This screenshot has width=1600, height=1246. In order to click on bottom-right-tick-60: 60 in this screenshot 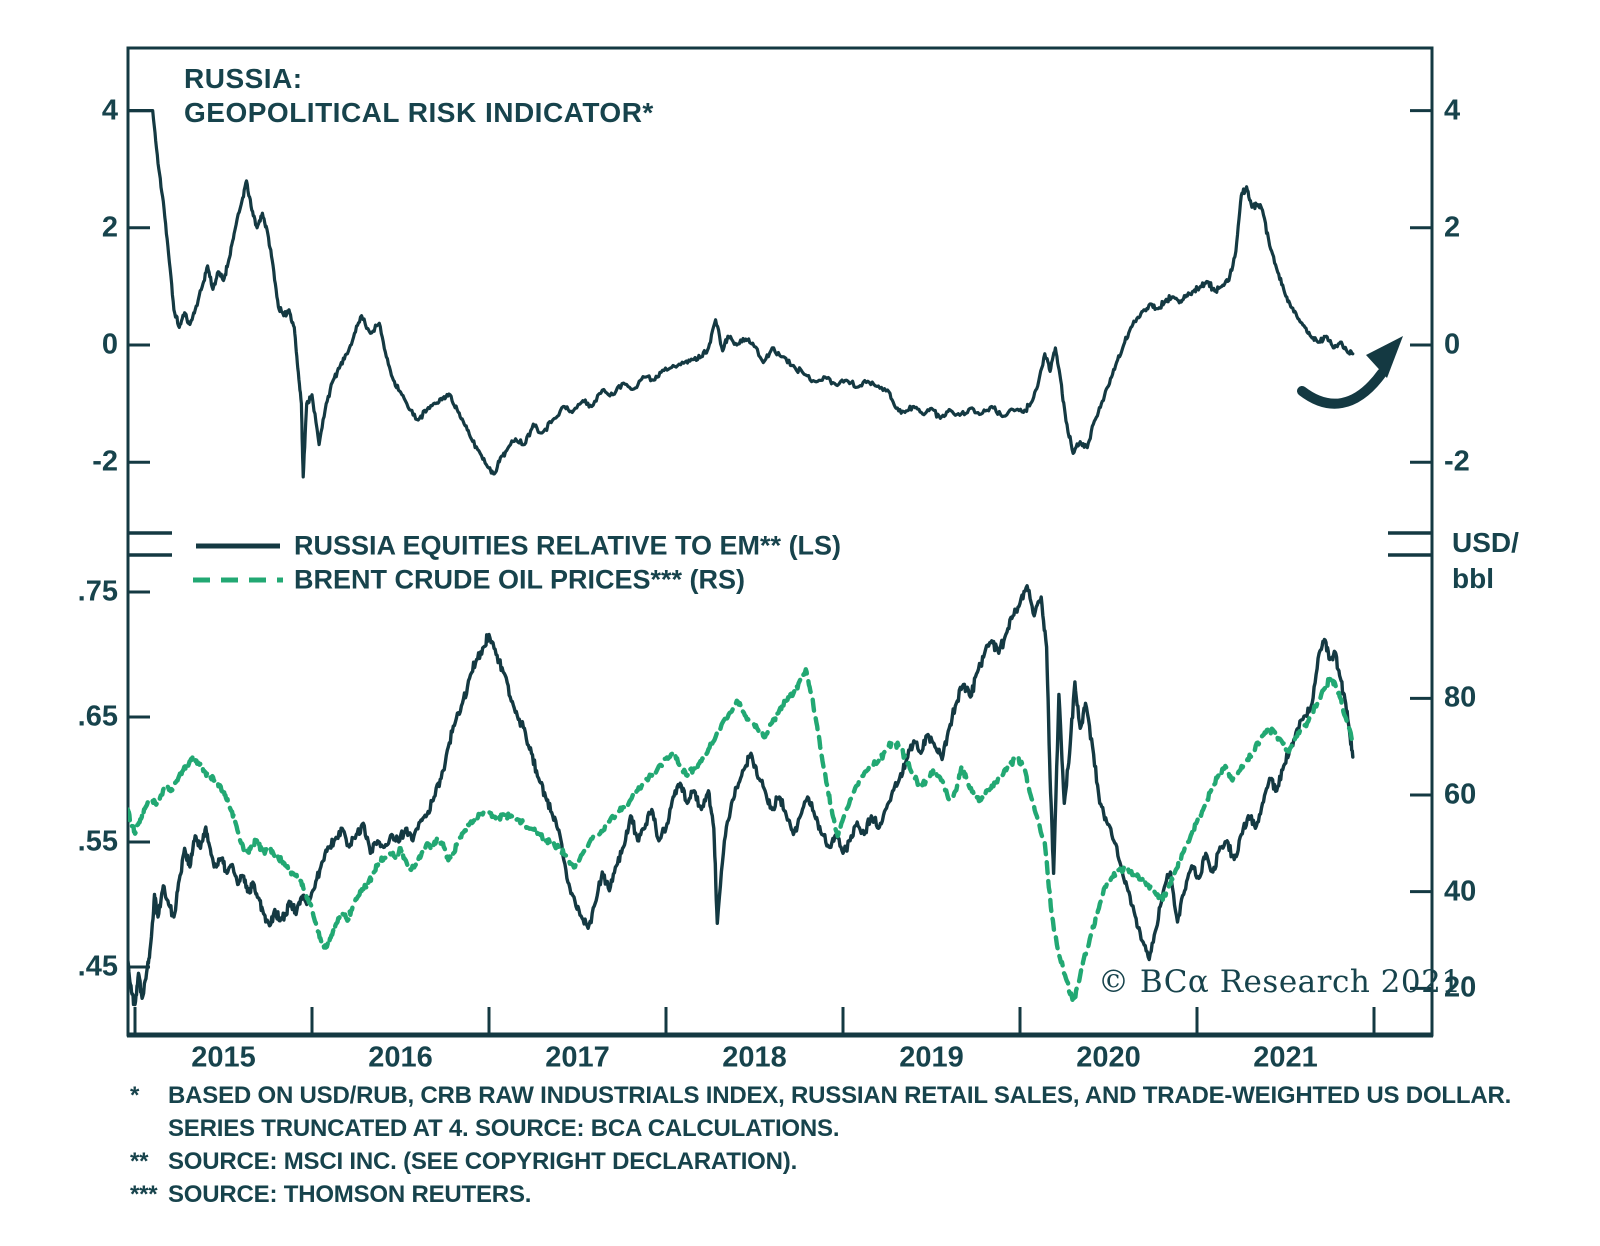, I will do `click(1460, 794)`.